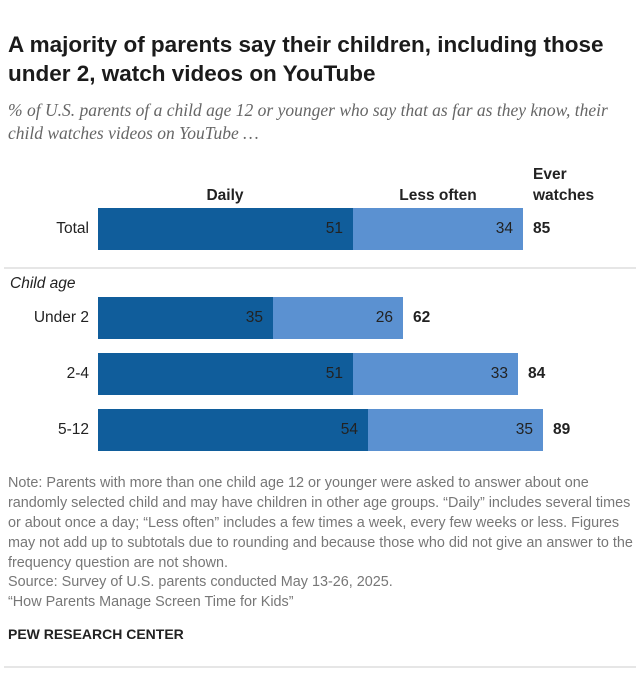 The image size is (640, 678). What do you see at coordinates (505, 228) in the screenshot?
I see `value-label: 34` at bounding box center [505, 228].